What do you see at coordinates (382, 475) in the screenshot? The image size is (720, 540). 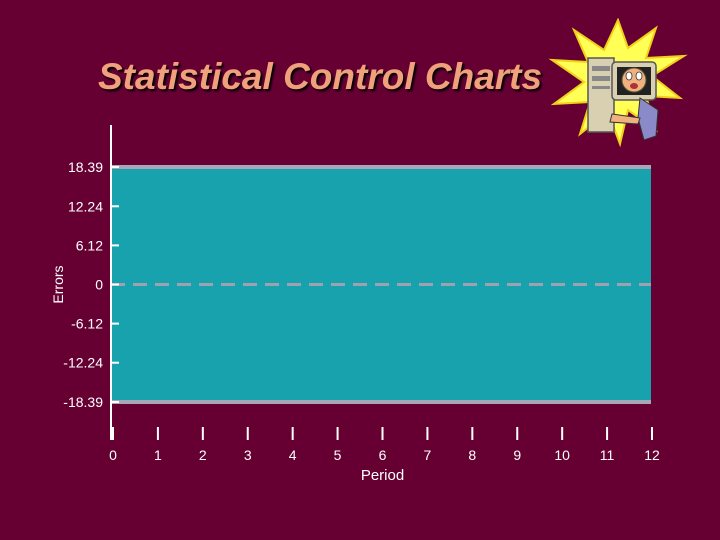 I see `x-axis-label: Period` at bounding box center [382, 475].